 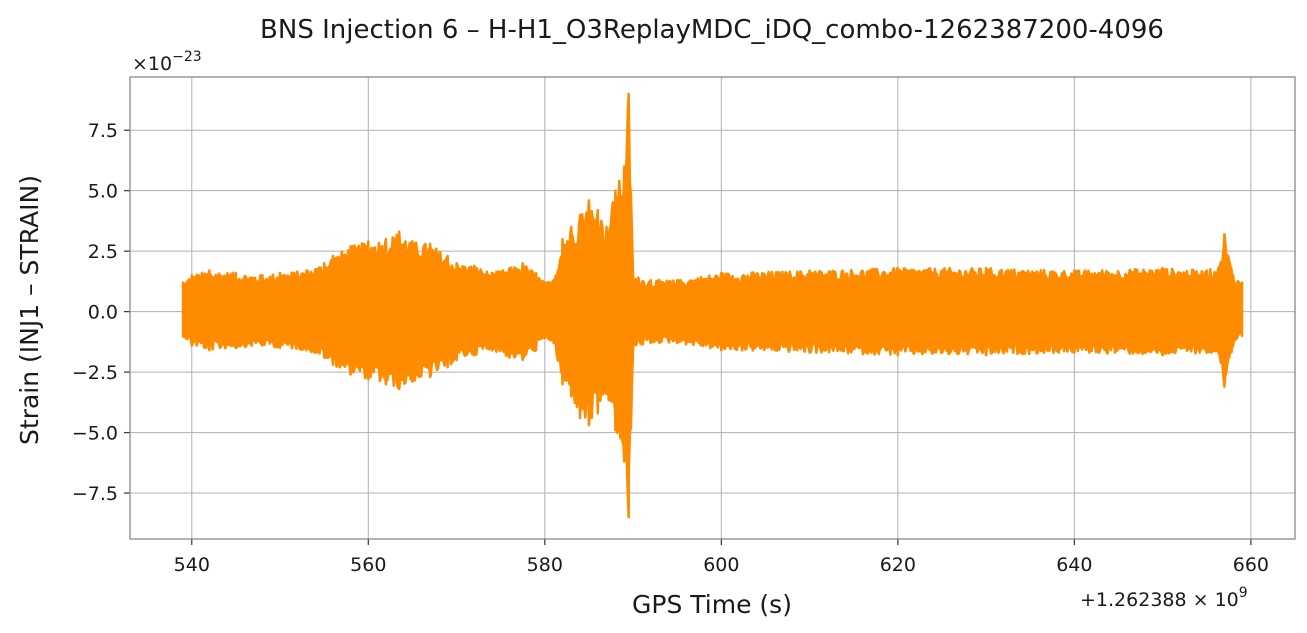 What do you see at coordinates (1164, 598) in the screenshot?
I see `x-axis-offset-label: +1.262388 × 109` at bounding box center [1164, 598].